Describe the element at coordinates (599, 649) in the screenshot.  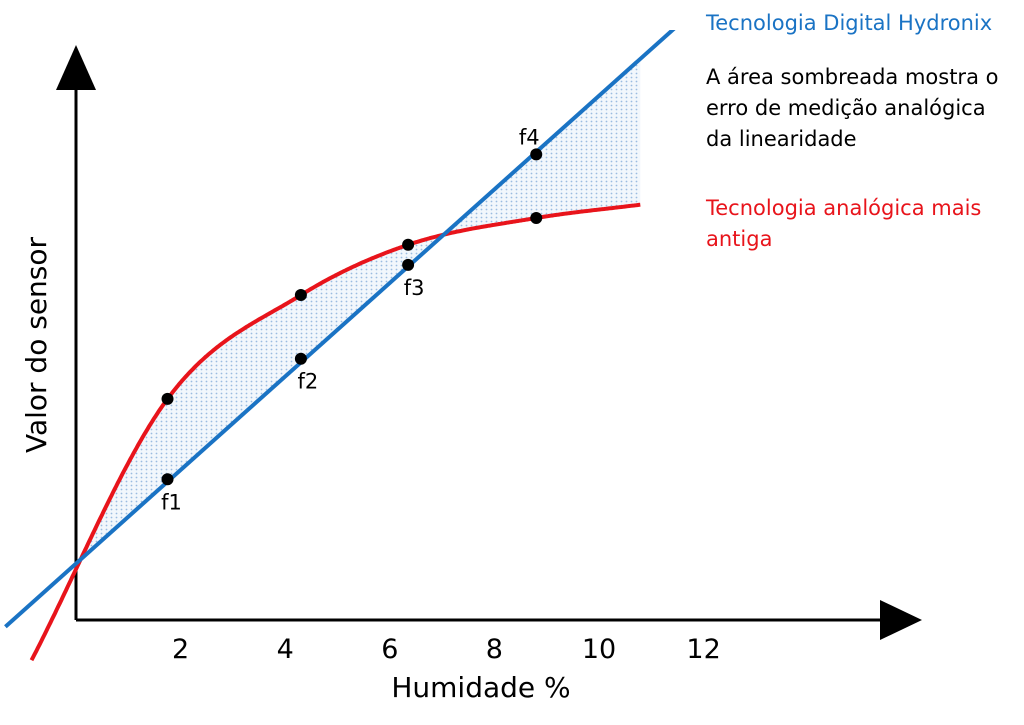
I see `x-tick-label: 10` at that location.